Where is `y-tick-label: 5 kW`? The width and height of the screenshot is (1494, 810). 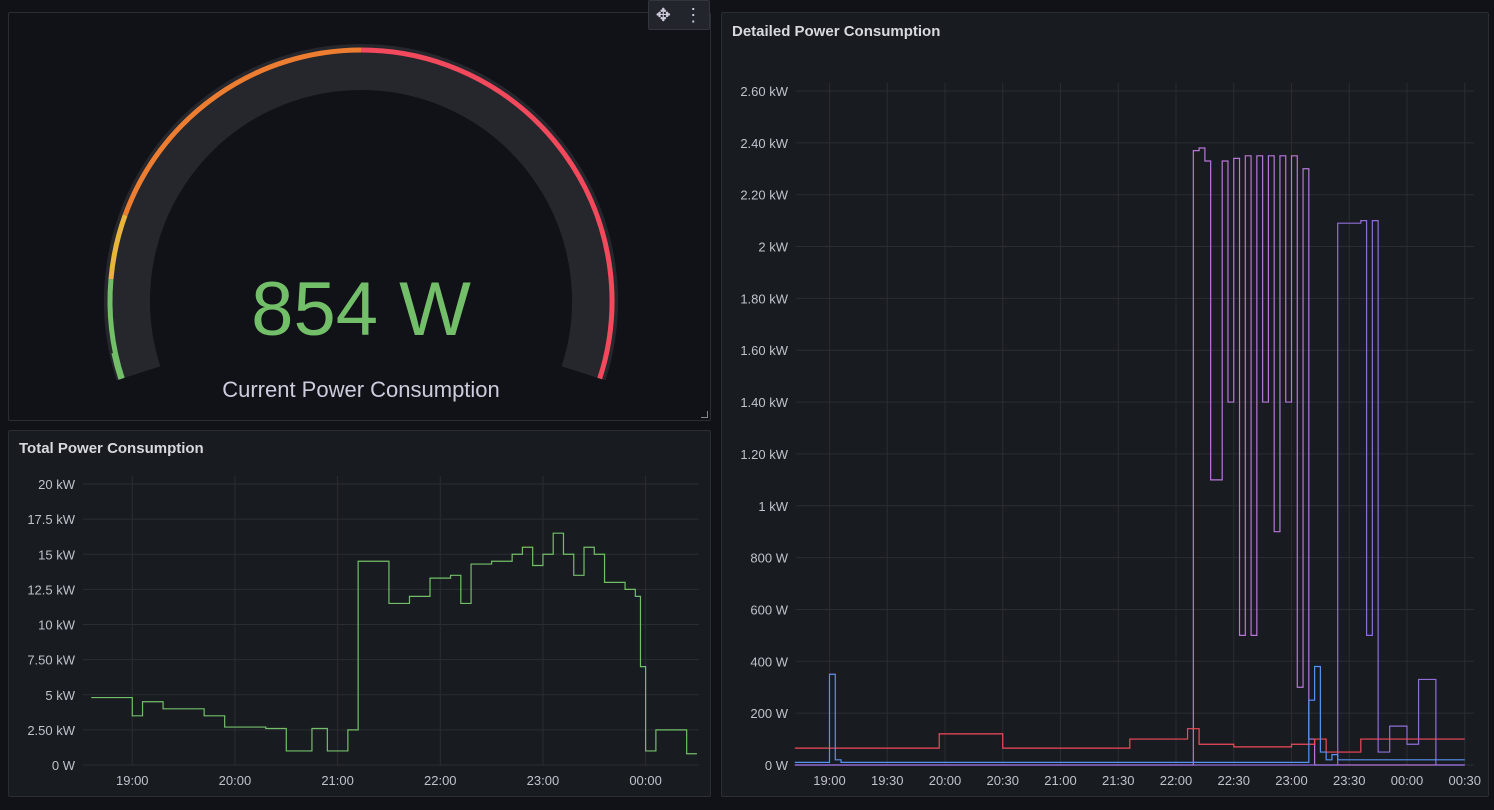
y-tick-label: 5 kW is located at coordinates (60, 695).